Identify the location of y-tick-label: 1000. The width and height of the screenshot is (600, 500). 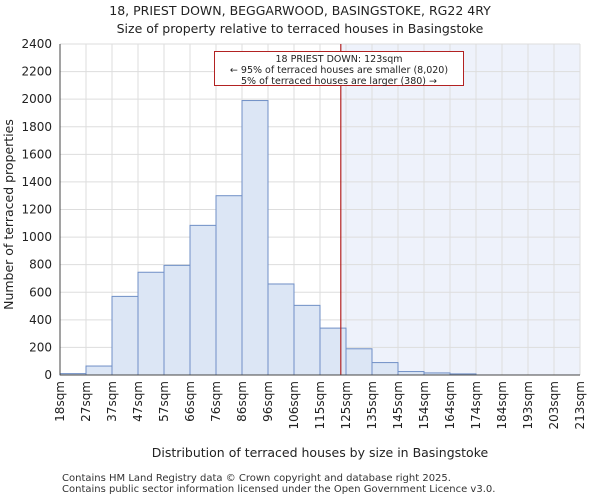
(36, 237).